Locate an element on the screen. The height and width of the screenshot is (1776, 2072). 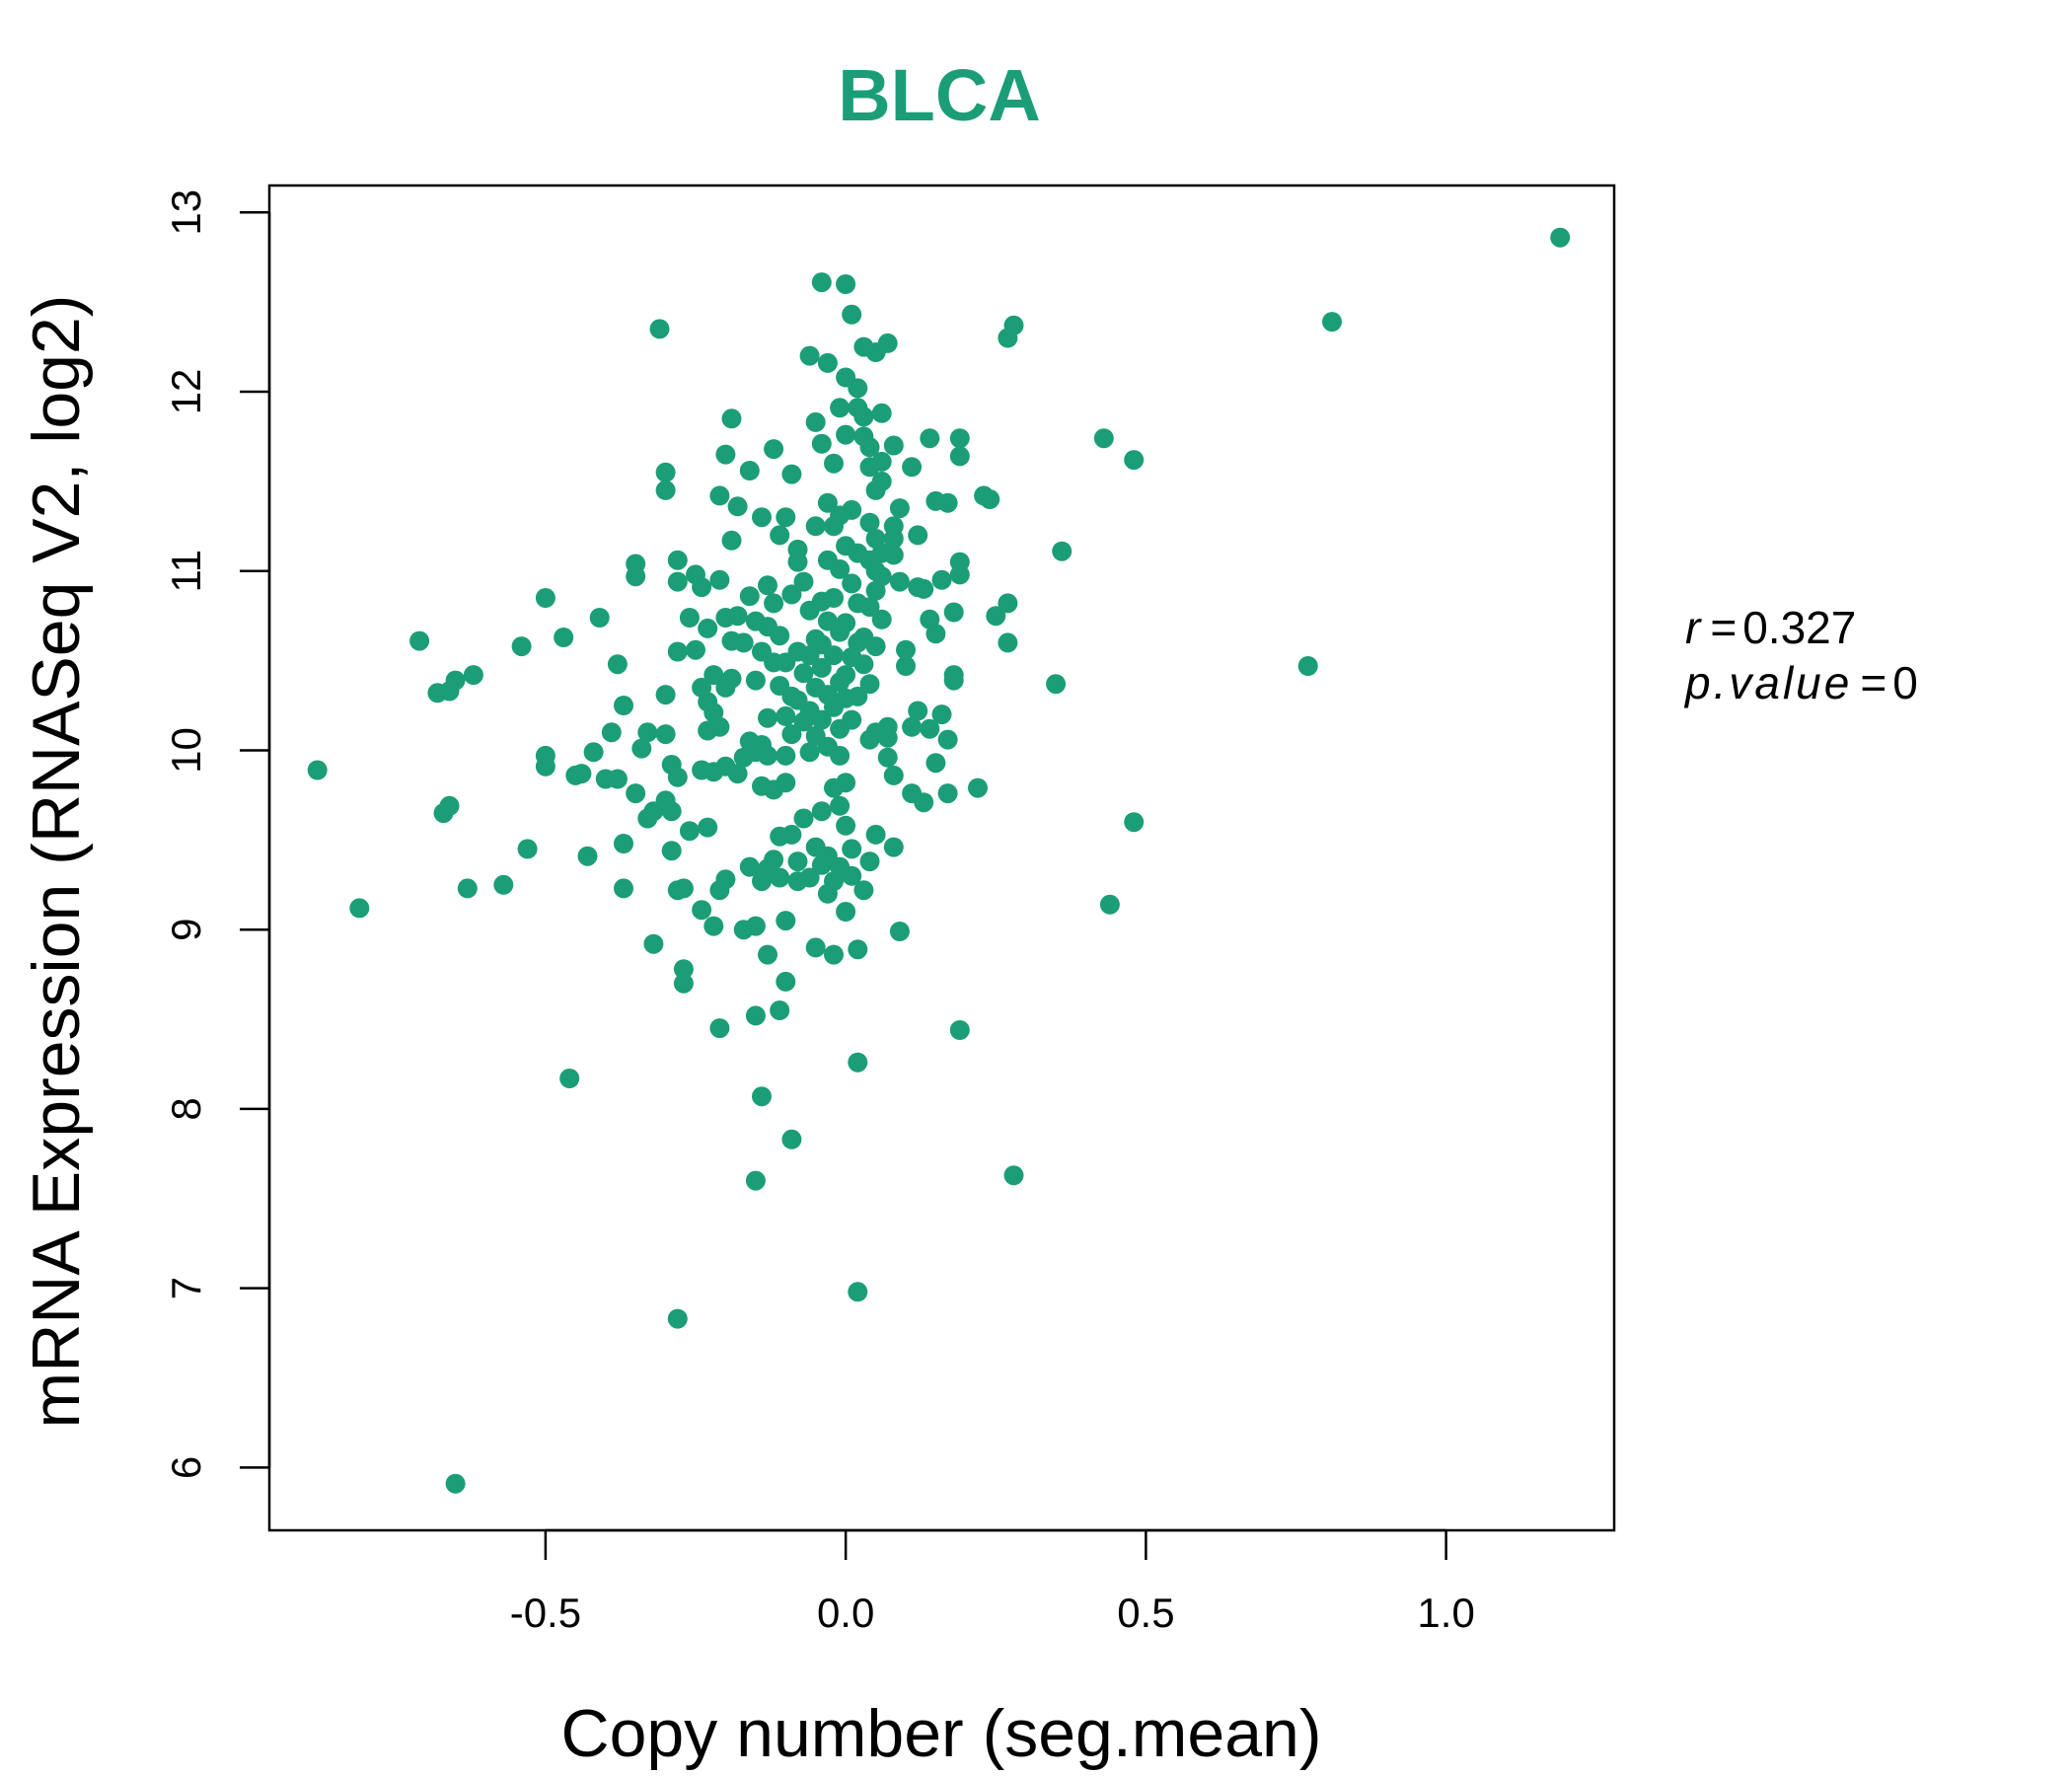
chart-title: BLCA is located at coordinates (940, 95).